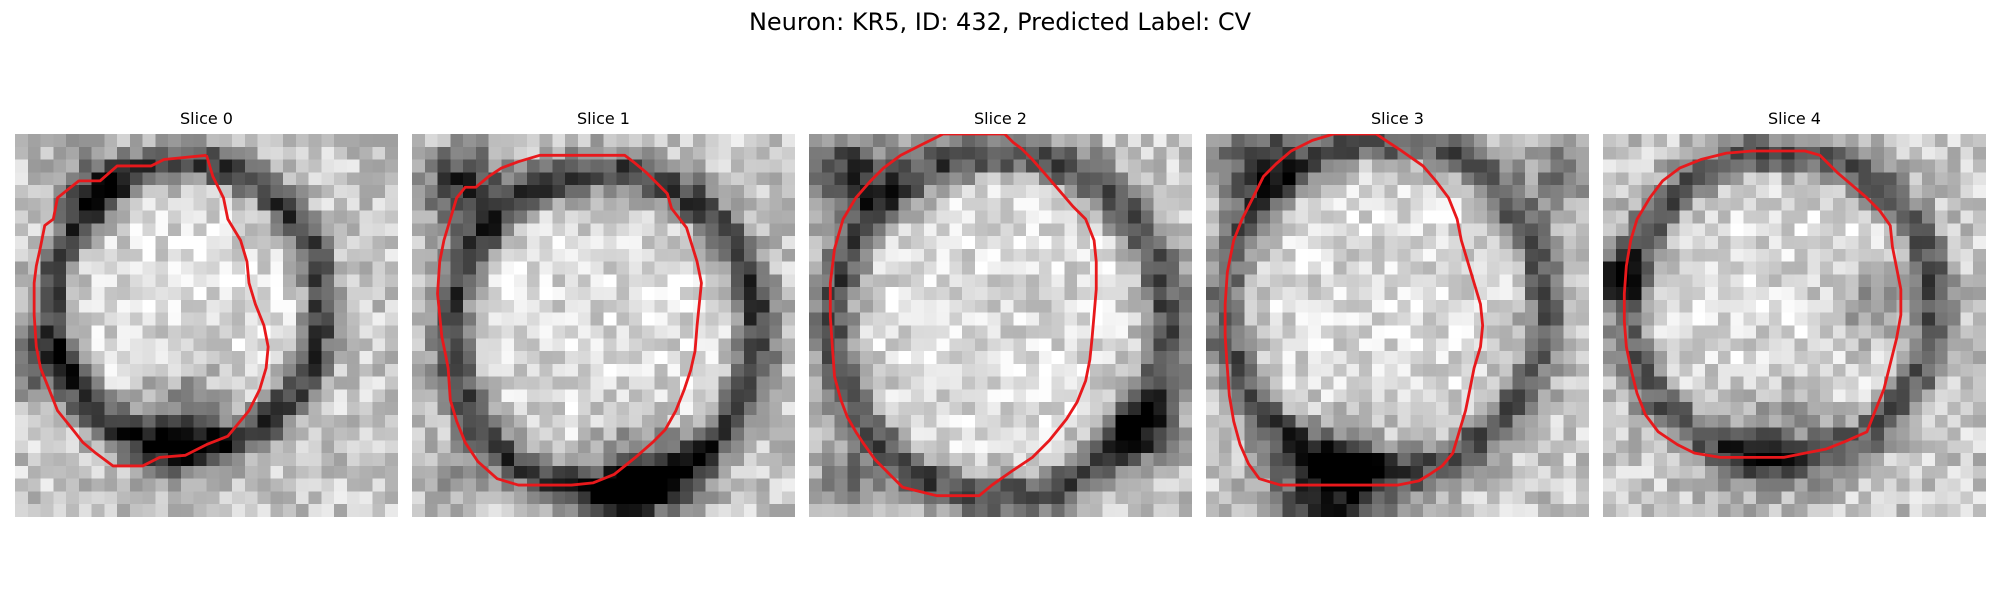 The width and height of the screenshot is (2000, 600). I want to click on panel-slice-3: Slice 3, so click(1397, 312).